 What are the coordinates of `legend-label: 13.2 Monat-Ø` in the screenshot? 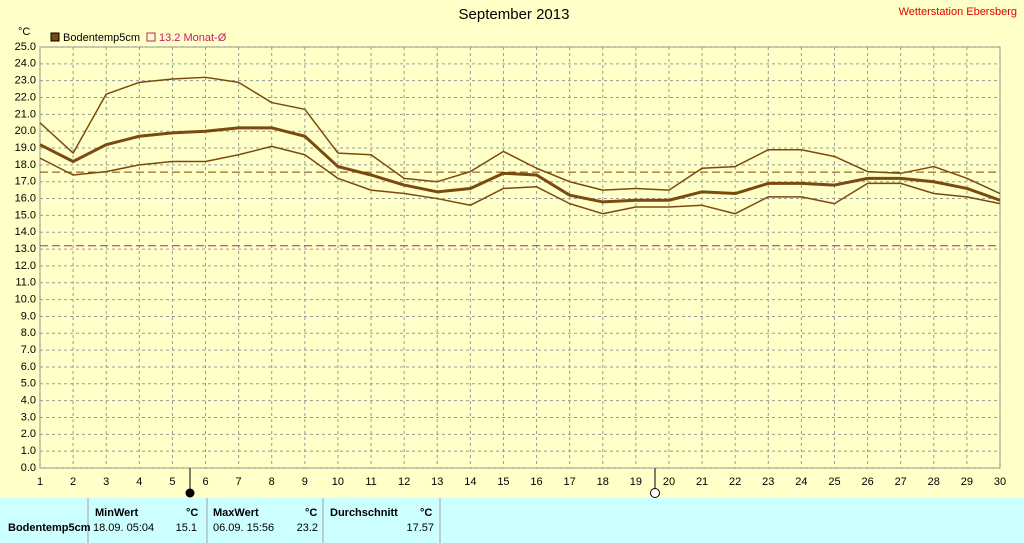 It's located at (193, 38).